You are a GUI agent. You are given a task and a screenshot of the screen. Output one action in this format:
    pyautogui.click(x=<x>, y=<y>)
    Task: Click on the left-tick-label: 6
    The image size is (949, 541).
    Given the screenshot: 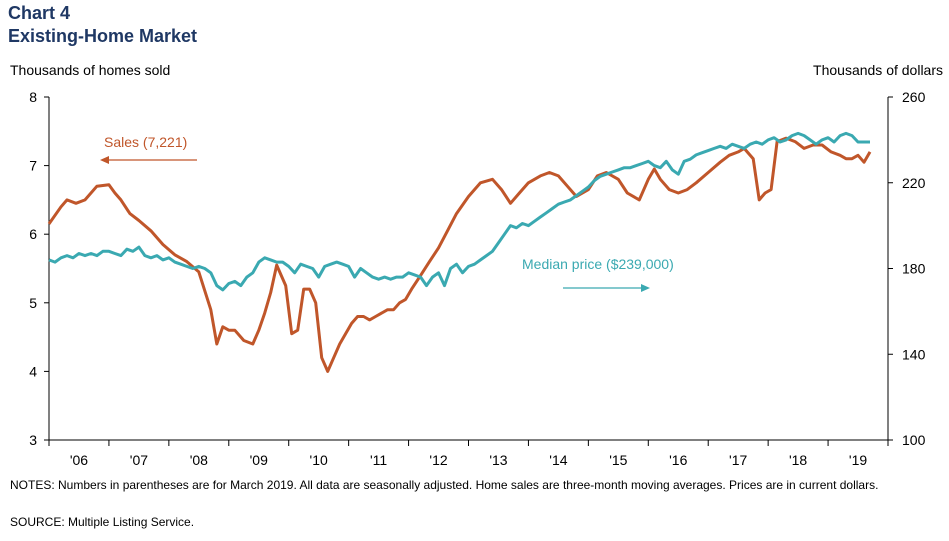 What is the action you would take?
    pyautogui.click(x=33, y=234)
    